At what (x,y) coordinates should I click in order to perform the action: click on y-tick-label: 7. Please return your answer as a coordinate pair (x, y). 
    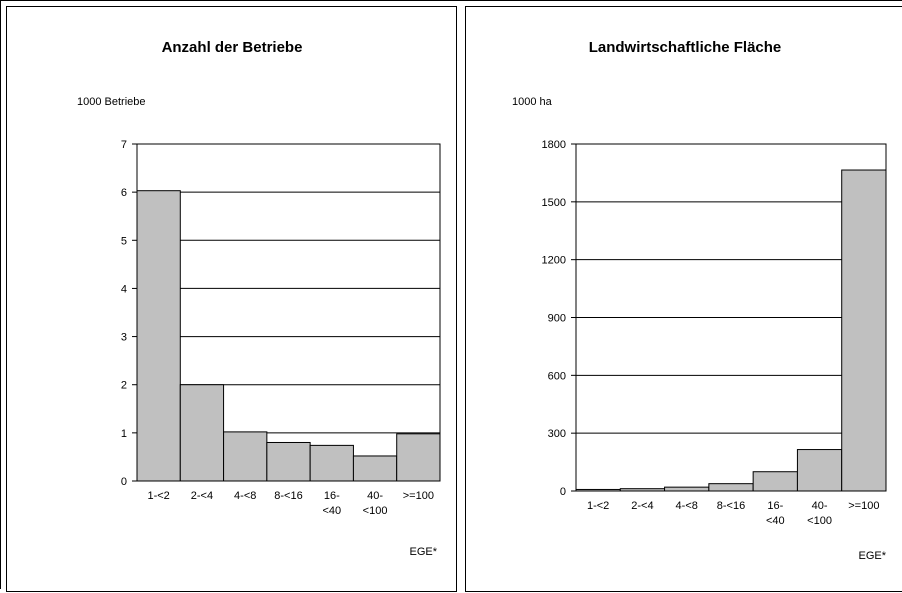
    Looking at the image, I should click on (124, 145).